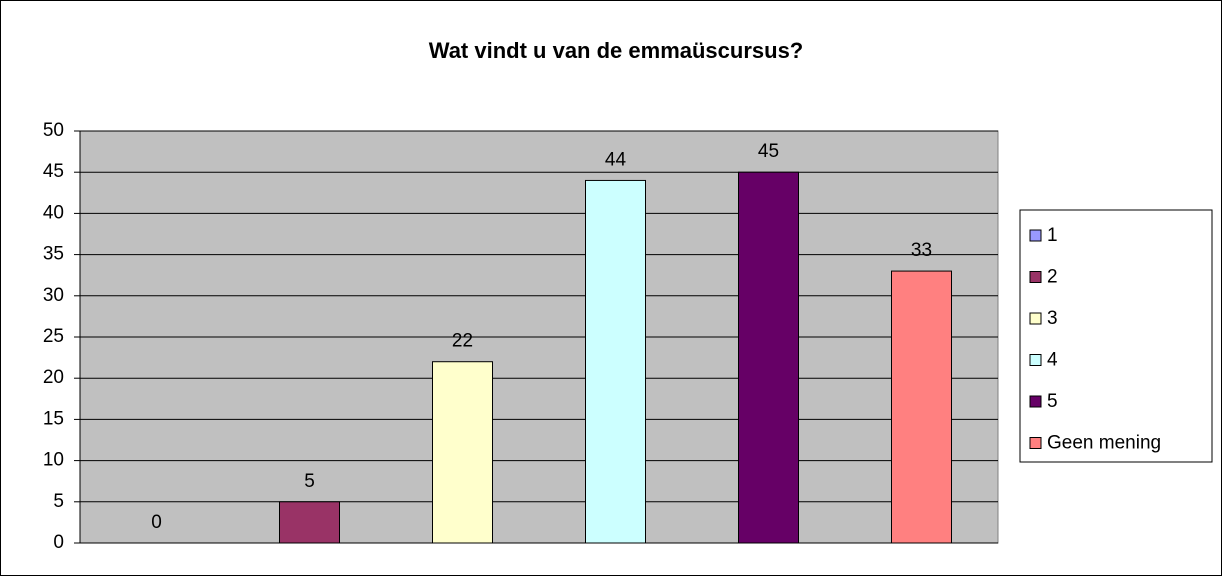 This screenshot has height=576, width=1222. Describe the element at coordinates (156, 522) in the screenshot. I see `data-label: 0` at that location.